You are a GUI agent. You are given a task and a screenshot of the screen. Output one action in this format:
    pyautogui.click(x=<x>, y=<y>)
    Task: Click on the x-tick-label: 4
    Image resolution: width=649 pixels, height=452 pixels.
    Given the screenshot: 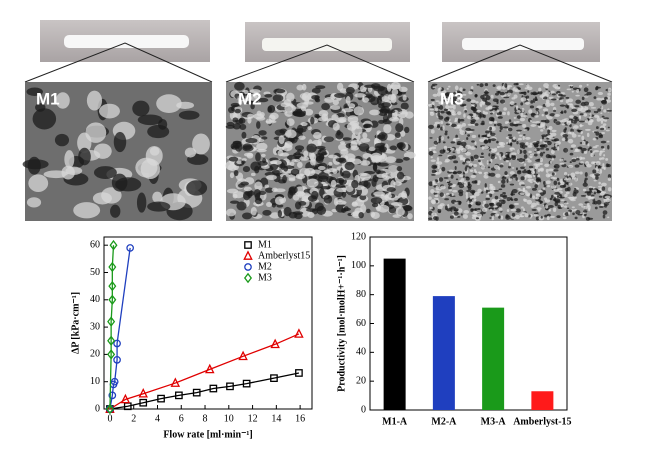 What is the action you would take?
    pyautogui.click(x=157, y=418)
    